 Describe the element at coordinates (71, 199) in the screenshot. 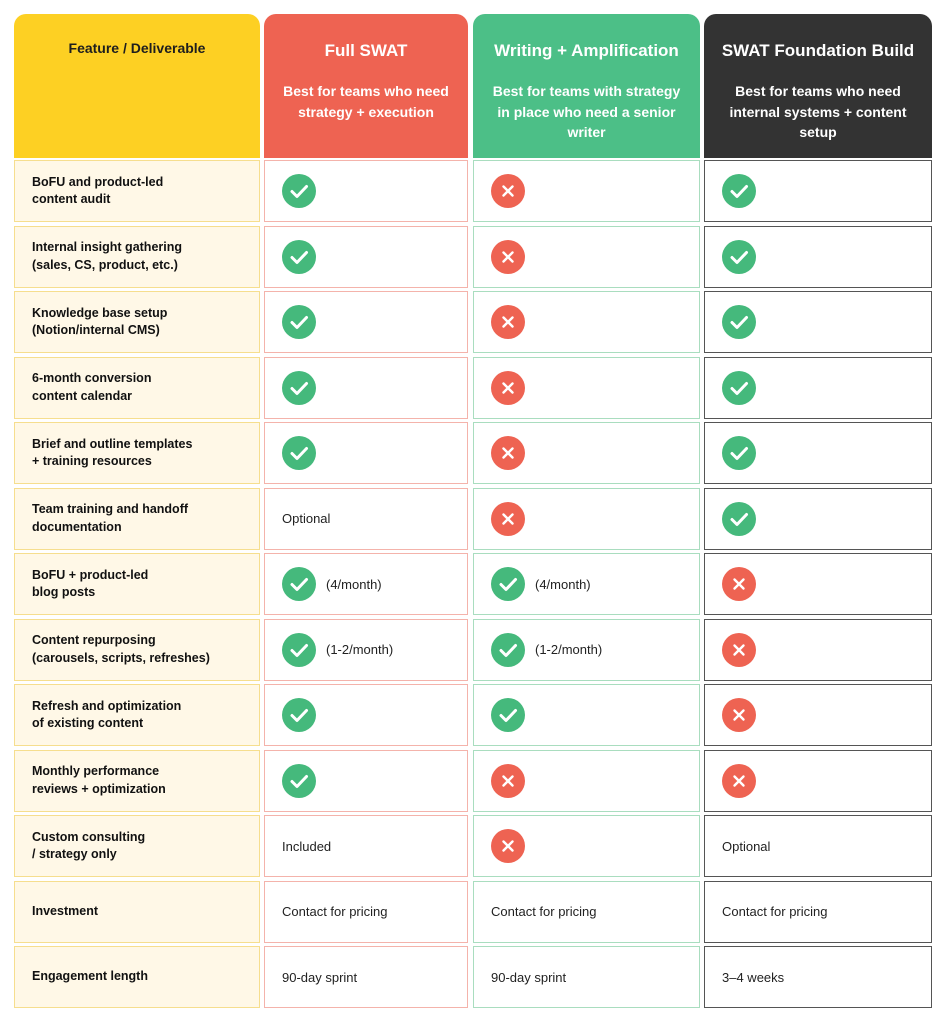

I see `feature-text: content audit` at that location.